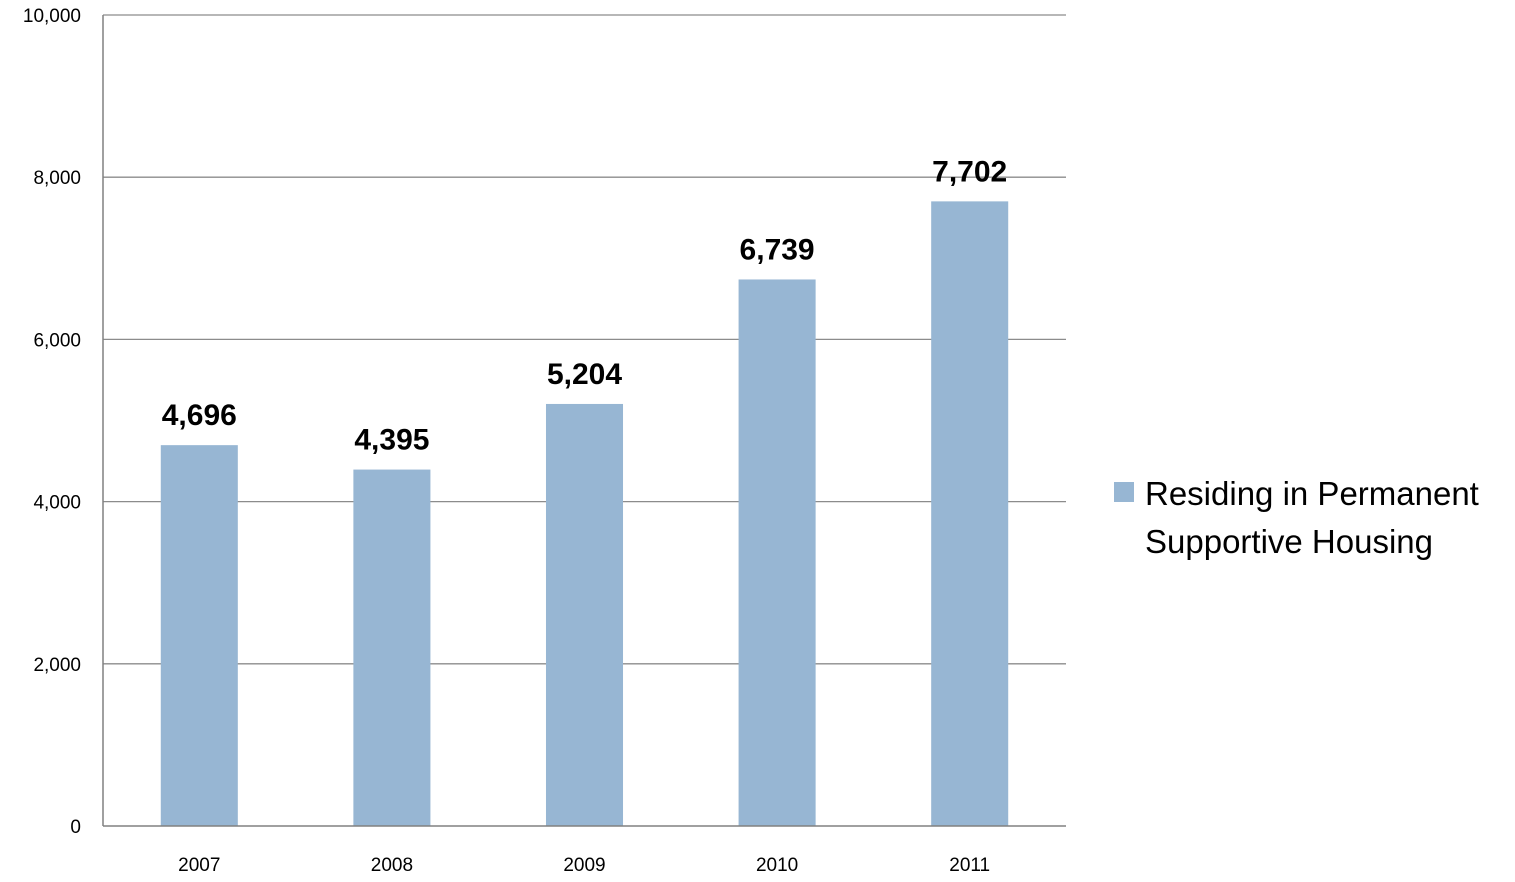 This screenshot has height=882, width=1515. I want to click on data-label-2008: 4,395, so click(391, 440).